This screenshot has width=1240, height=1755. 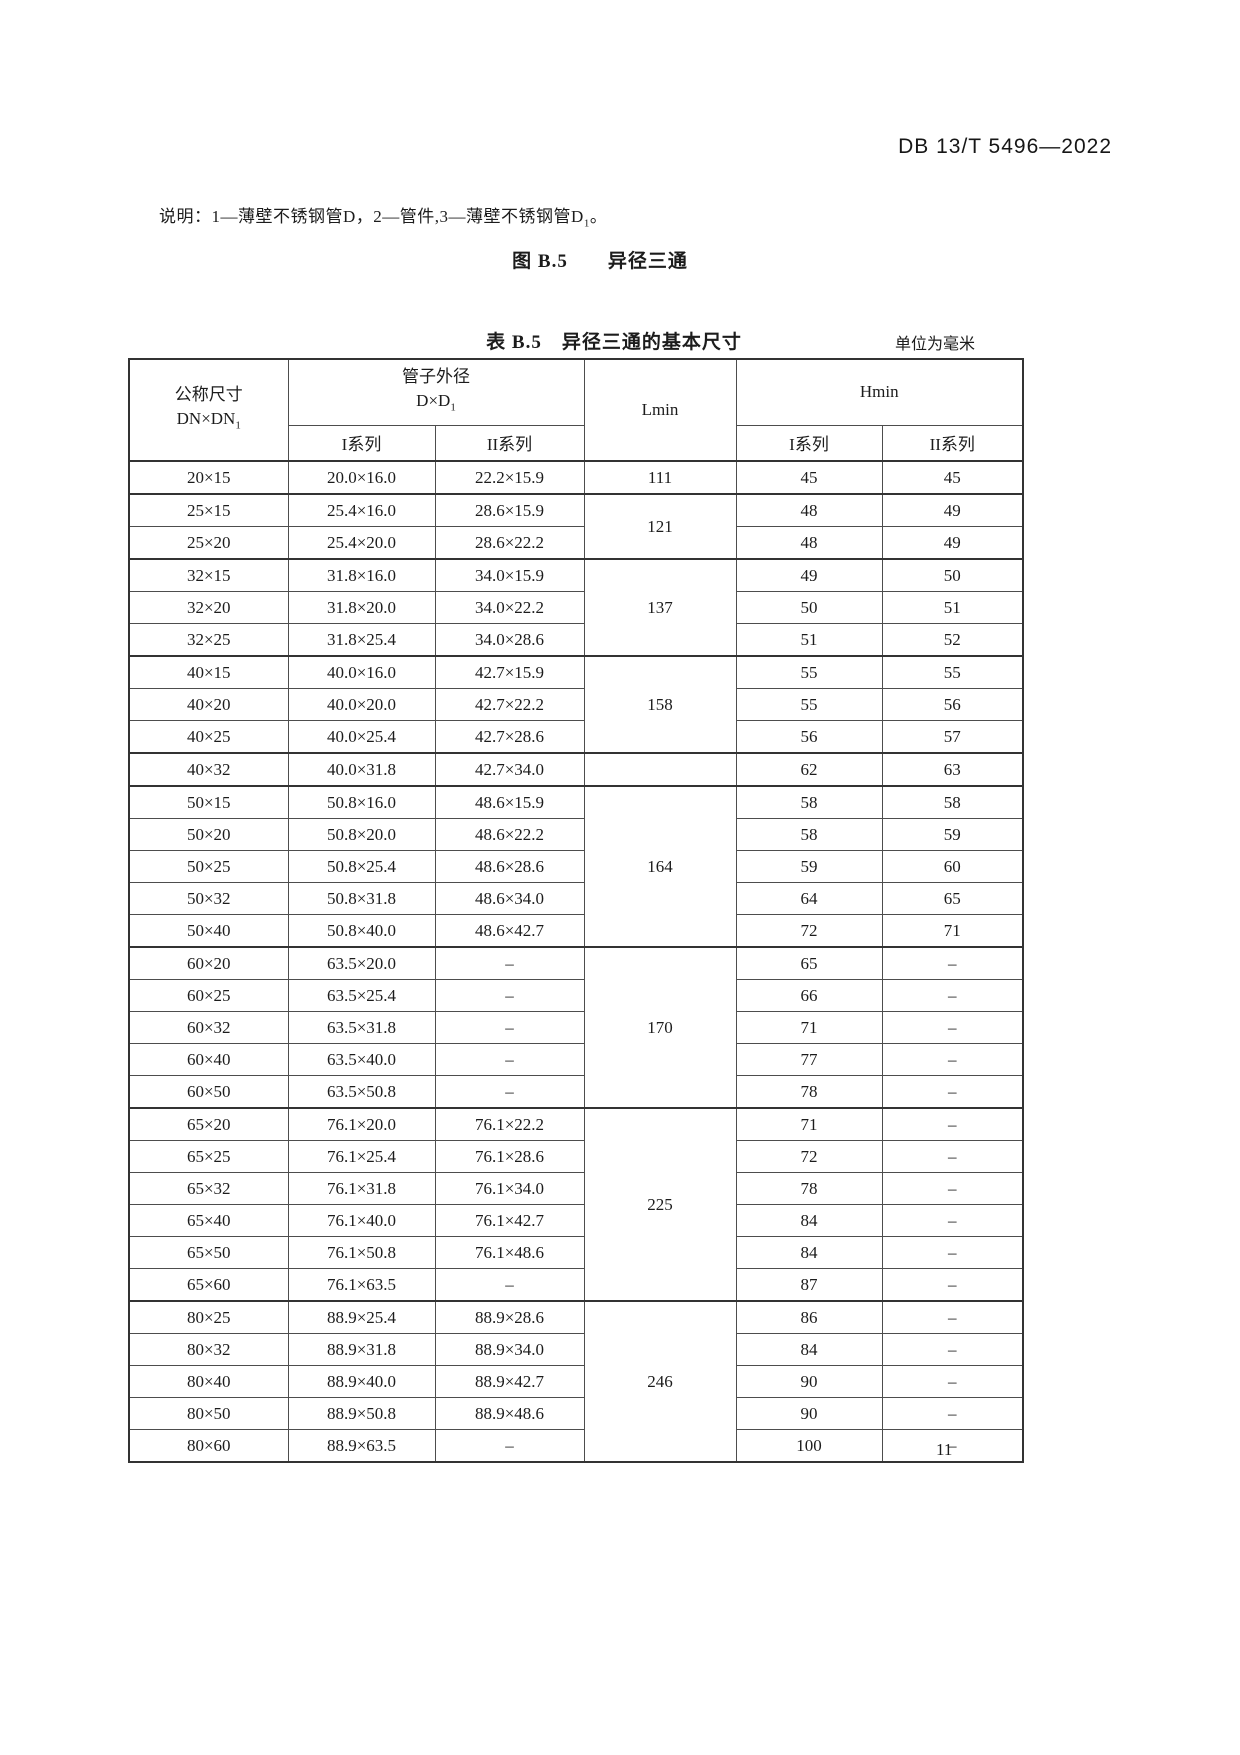 I want to click on cell-od-series2: 88.9×28.6, so click(x=509, y=1317).